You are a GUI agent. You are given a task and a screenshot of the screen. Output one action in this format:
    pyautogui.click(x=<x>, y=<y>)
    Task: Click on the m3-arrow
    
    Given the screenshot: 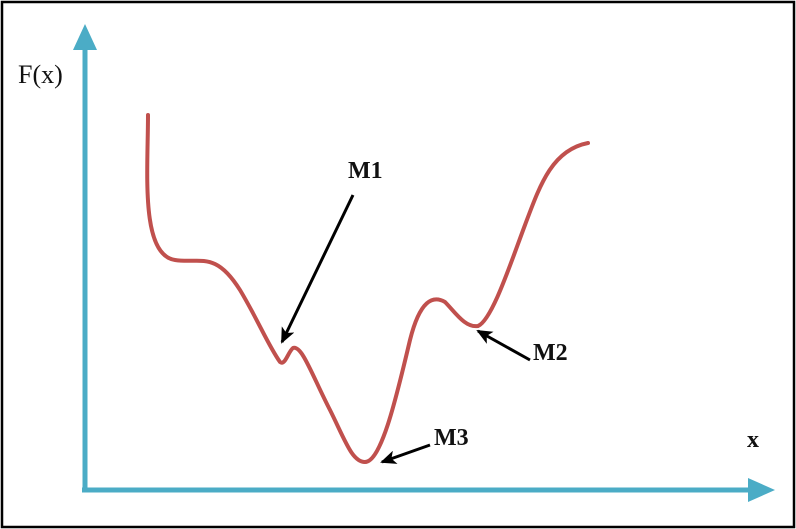 What is the action you would take?
    pyautogui.click(x=405, y=453)
    